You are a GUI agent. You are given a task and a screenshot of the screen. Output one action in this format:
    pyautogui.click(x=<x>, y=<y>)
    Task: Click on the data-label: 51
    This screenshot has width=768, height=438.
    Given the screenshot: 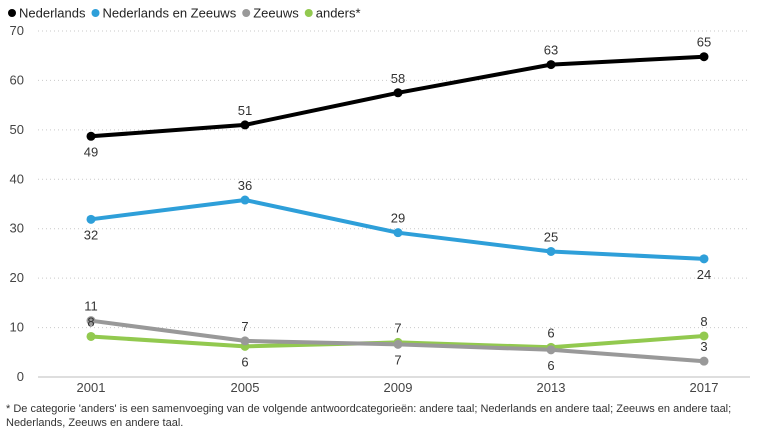 What is the action you would take?
    pyautogui.click(x=245, y=110)
    